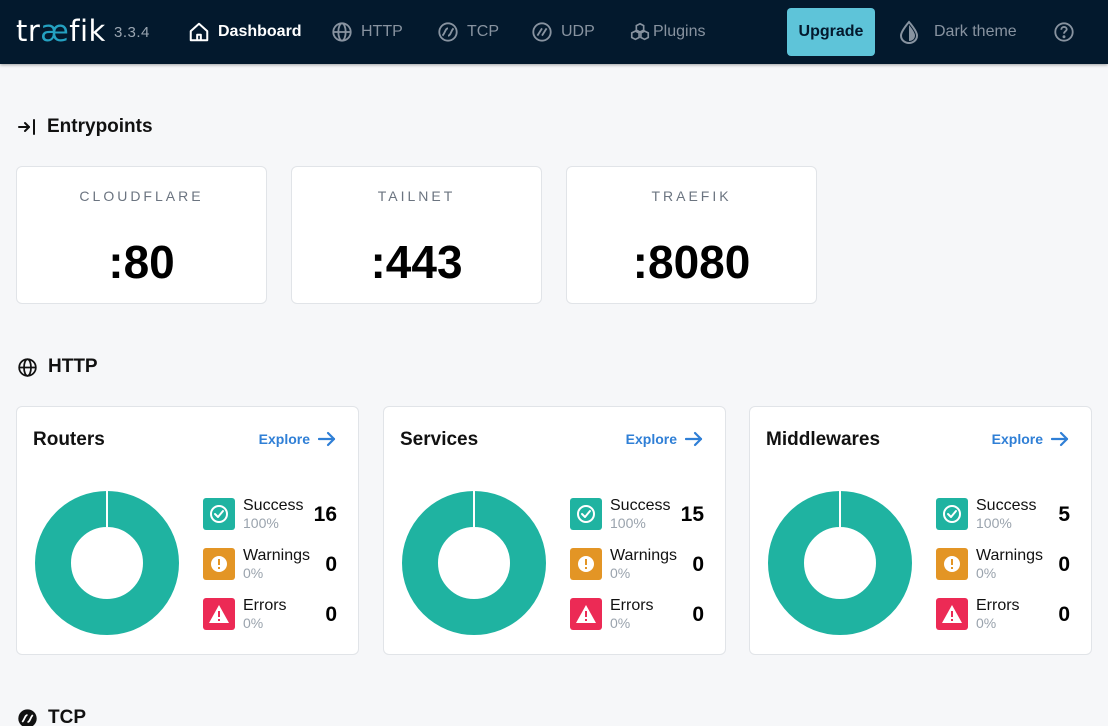 The width and height of the screenshot is (1108, 726). Describe the element at coordinates (416, 262) in the screenshot. I see `entrypoint-port: :443` at that location.